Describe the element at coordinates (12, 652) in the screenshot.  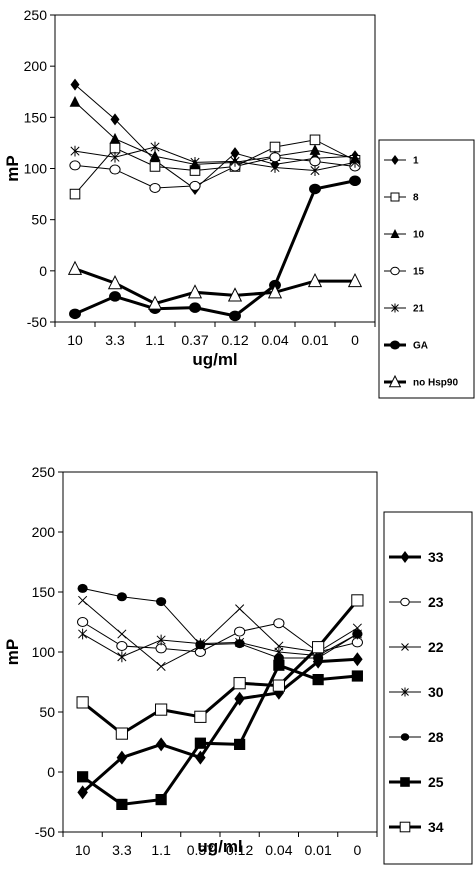
I see `y-axis-label: mP` at that location.